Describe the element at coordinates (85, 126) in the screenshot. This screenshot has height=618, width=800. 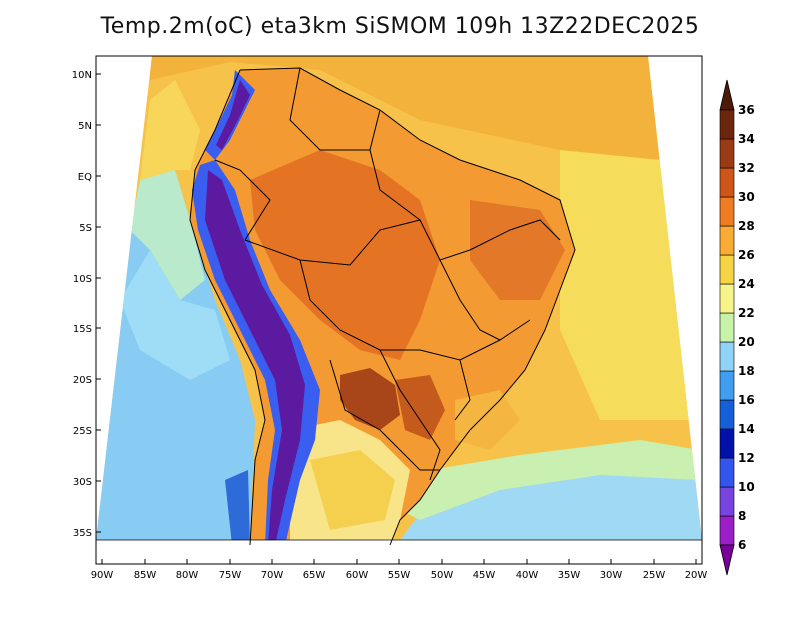
I see `lat-label: 5N` at that location.